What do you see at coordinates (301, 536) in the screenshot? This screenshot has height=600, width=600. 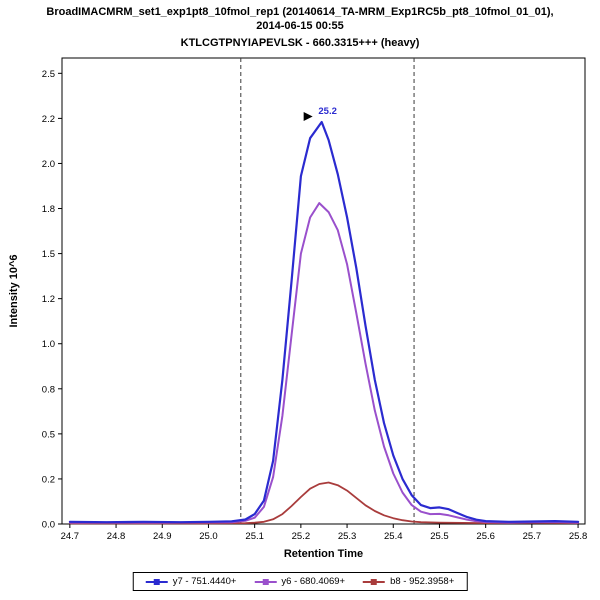 I see `x-tick-label: 25.2` at bounding box center [301, 536].